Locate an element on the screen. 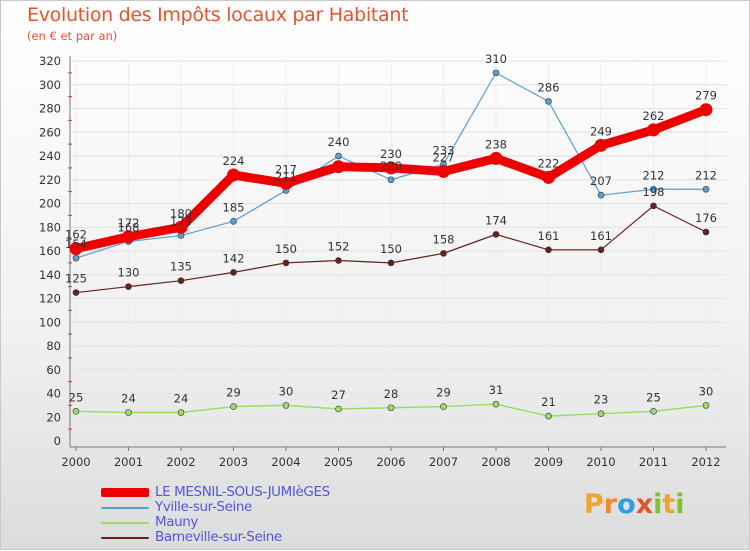  data-label: 154 is located at coordinates (76, 244).